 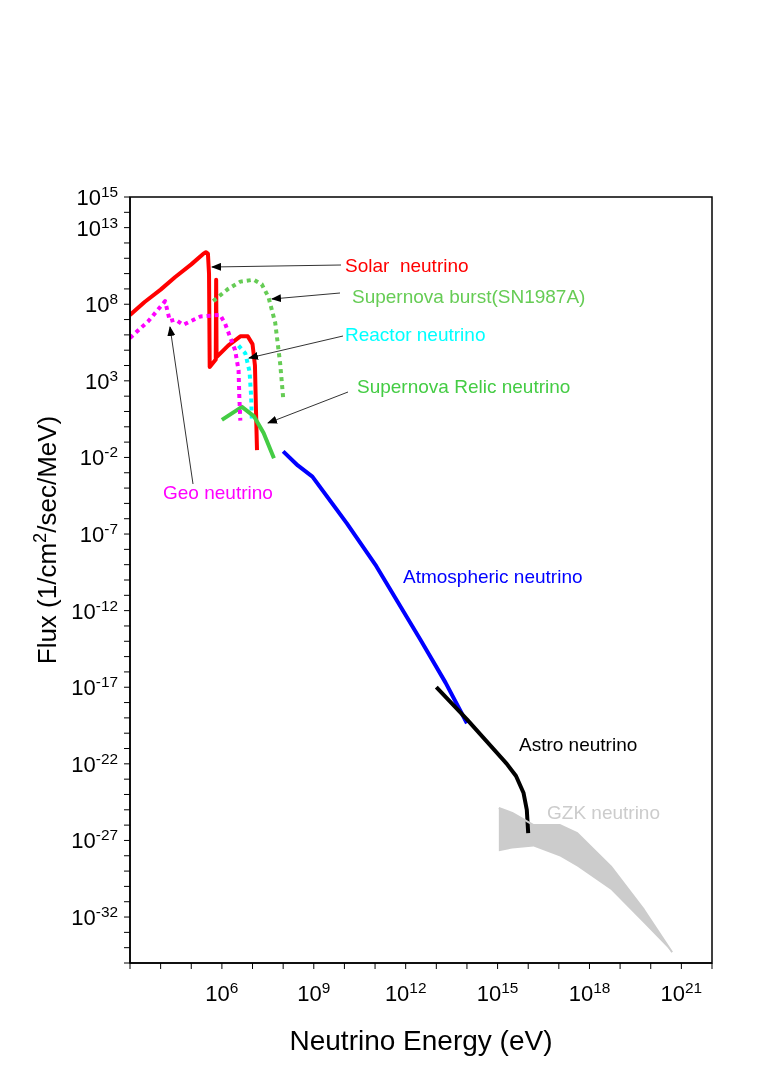 What do you see at coordinates (98, 533) in the screenshot?
I see `y-tick-label: 10$^{-7}$` at bounding box center [98, 533].